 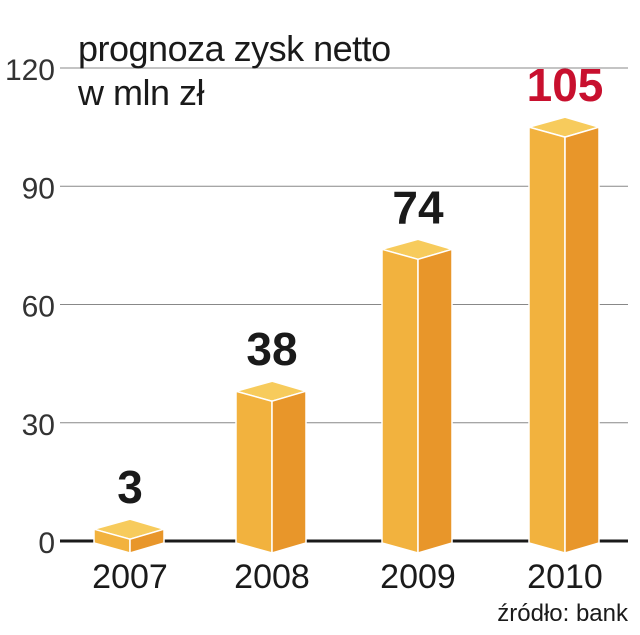 I want to click on x-tick-label: 2010, so click(x=565, y=577).